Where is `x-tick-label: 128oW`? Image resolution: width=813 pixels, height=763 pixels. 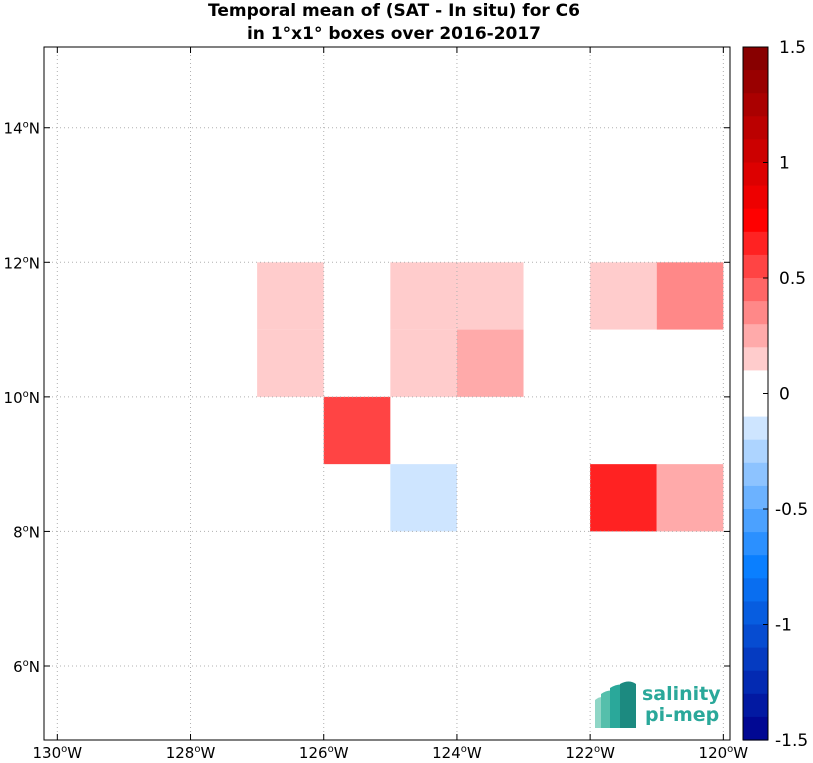
x-tick-label: 128oW is located at coordinates (191, 753).